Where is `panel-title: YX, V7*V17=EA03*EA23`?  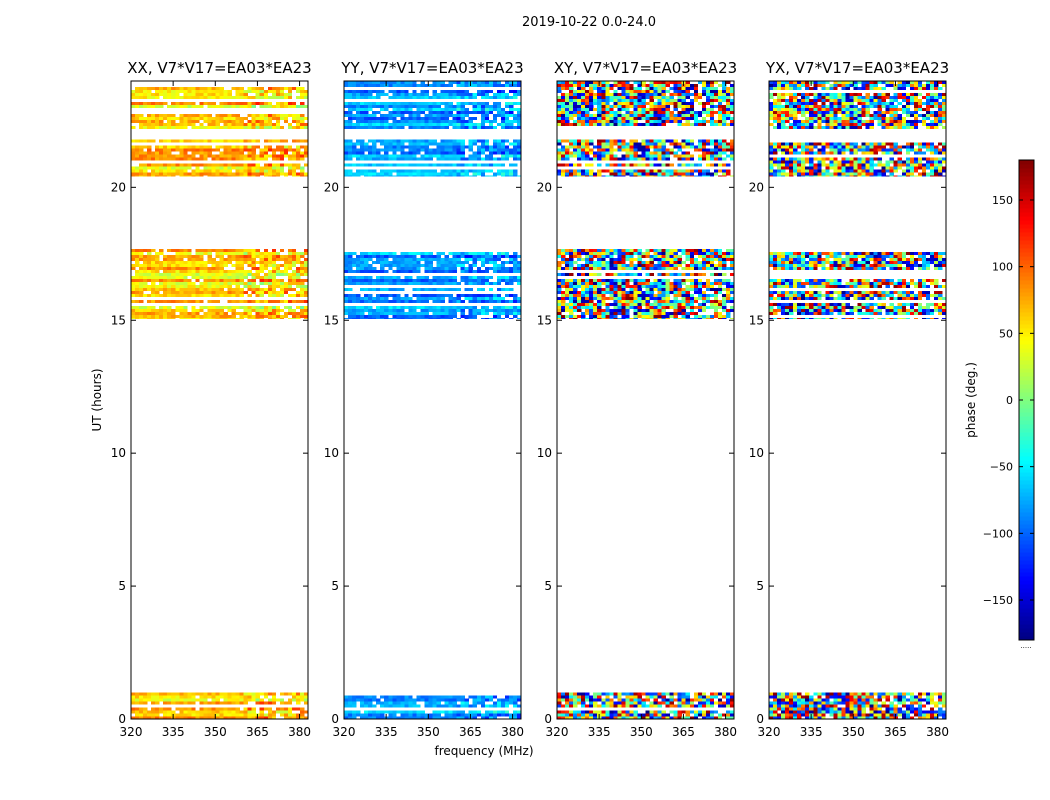
panel-title: YX, V7*V17=EA03*EA23 is located at coordinates (857, 68).